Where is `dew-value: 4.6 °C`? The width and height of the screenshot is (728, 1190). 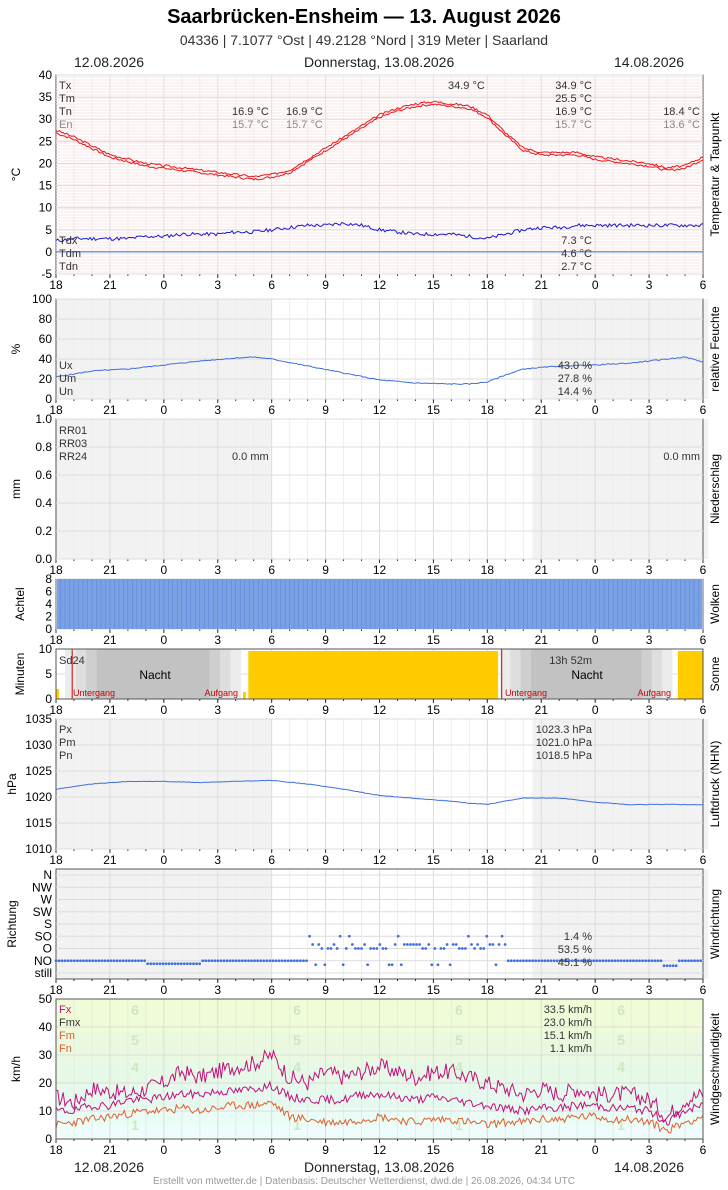 dew-value: 4.6 °C is located at coordinates (576, 254).